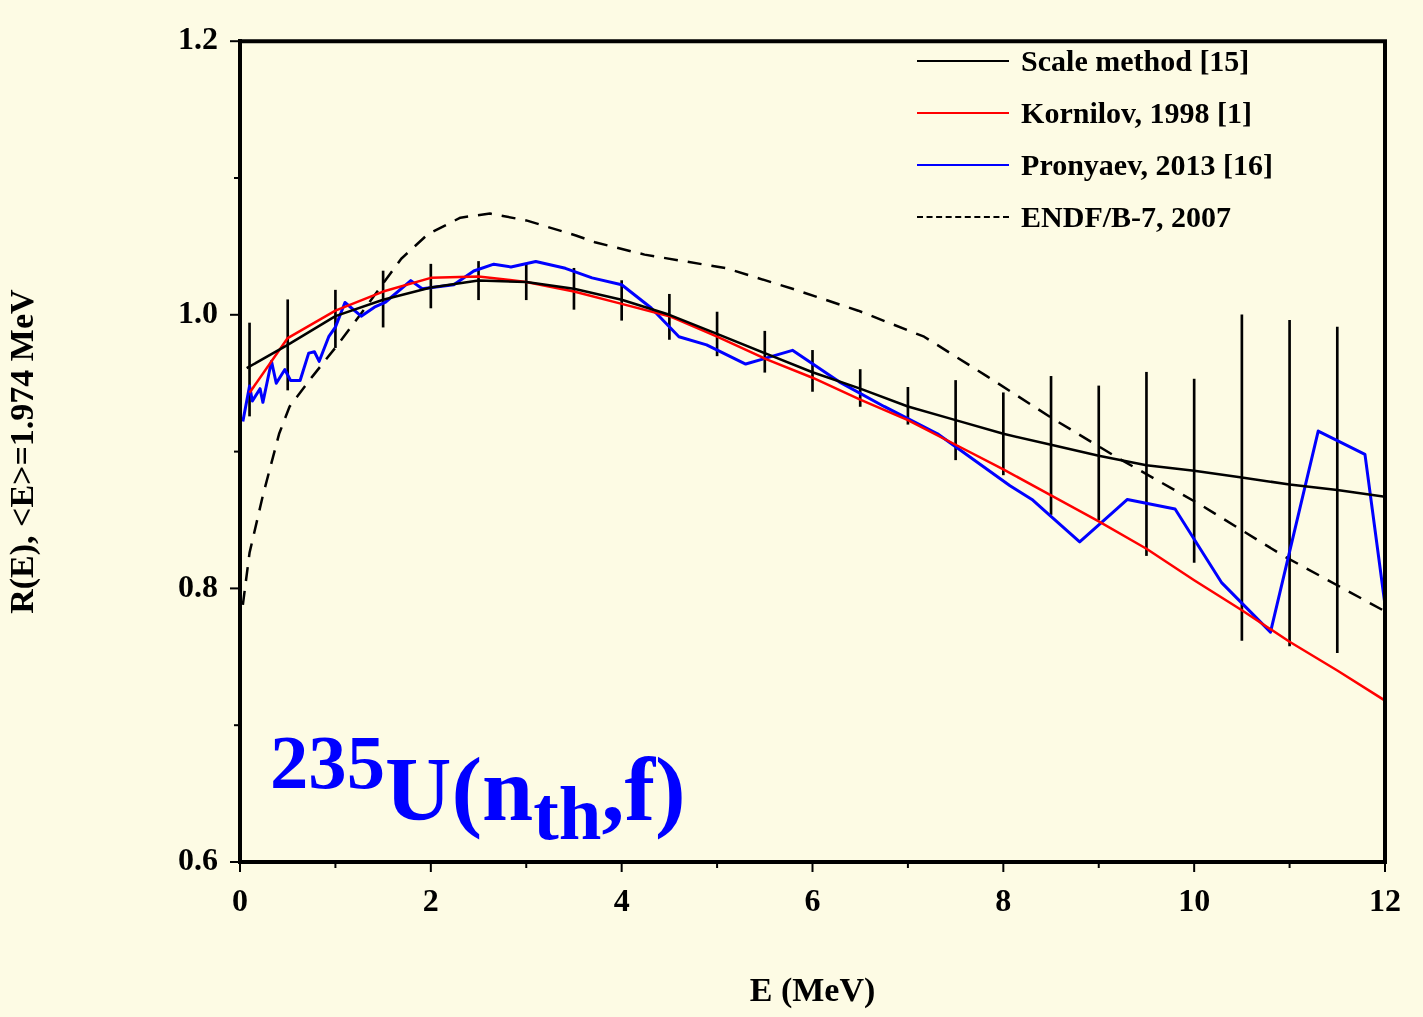  What do you see at coordinates (621, 900) in the screenshot?
I see `x-tick-label: 4` at bounding box center [621, 900].